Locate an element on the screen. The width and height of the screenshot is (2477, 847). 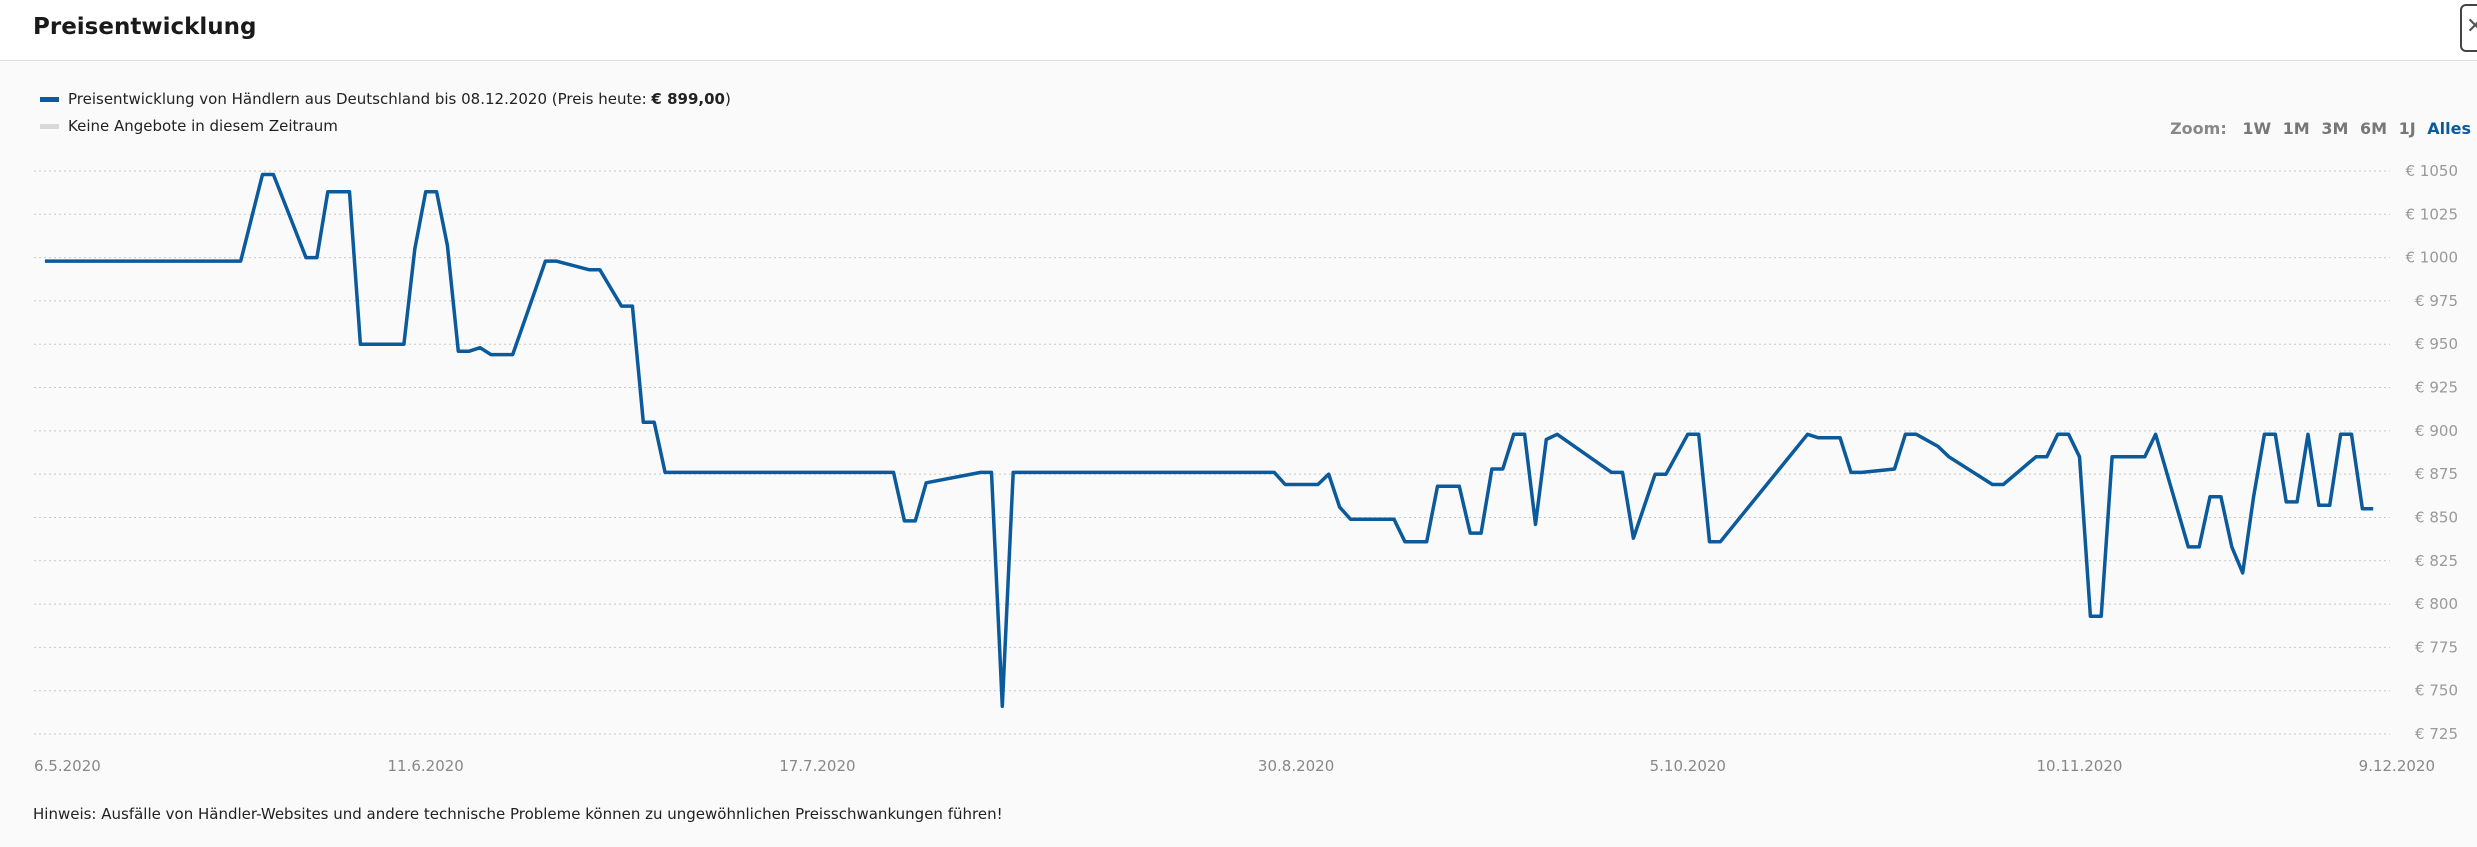
zoom-1j-button: 1J is located at coordinates (2407, 128).